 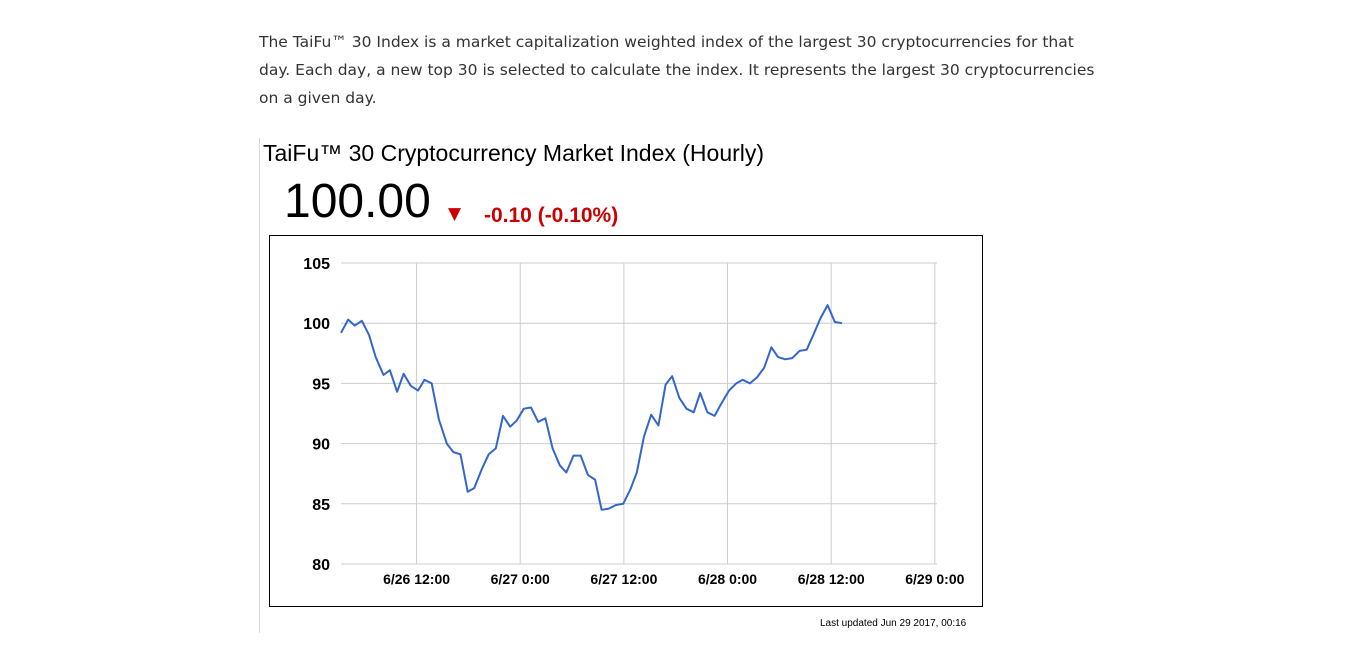 I want to click on y-tick-label: 105, so click(x=316, y=264).